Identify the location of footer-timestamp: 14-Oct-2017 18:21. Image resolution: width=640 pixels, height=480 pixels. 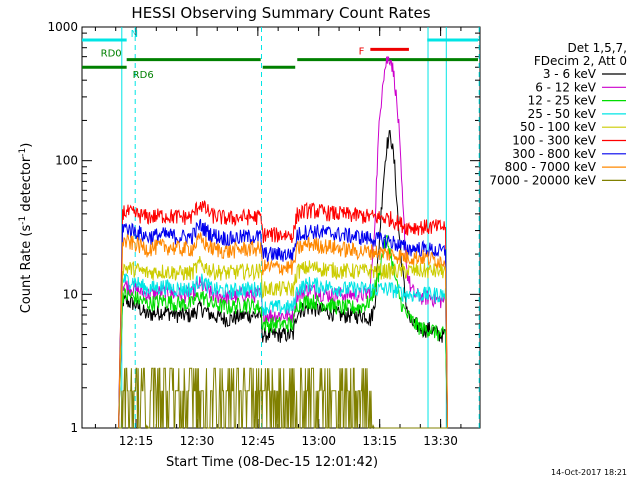
(589, 472).